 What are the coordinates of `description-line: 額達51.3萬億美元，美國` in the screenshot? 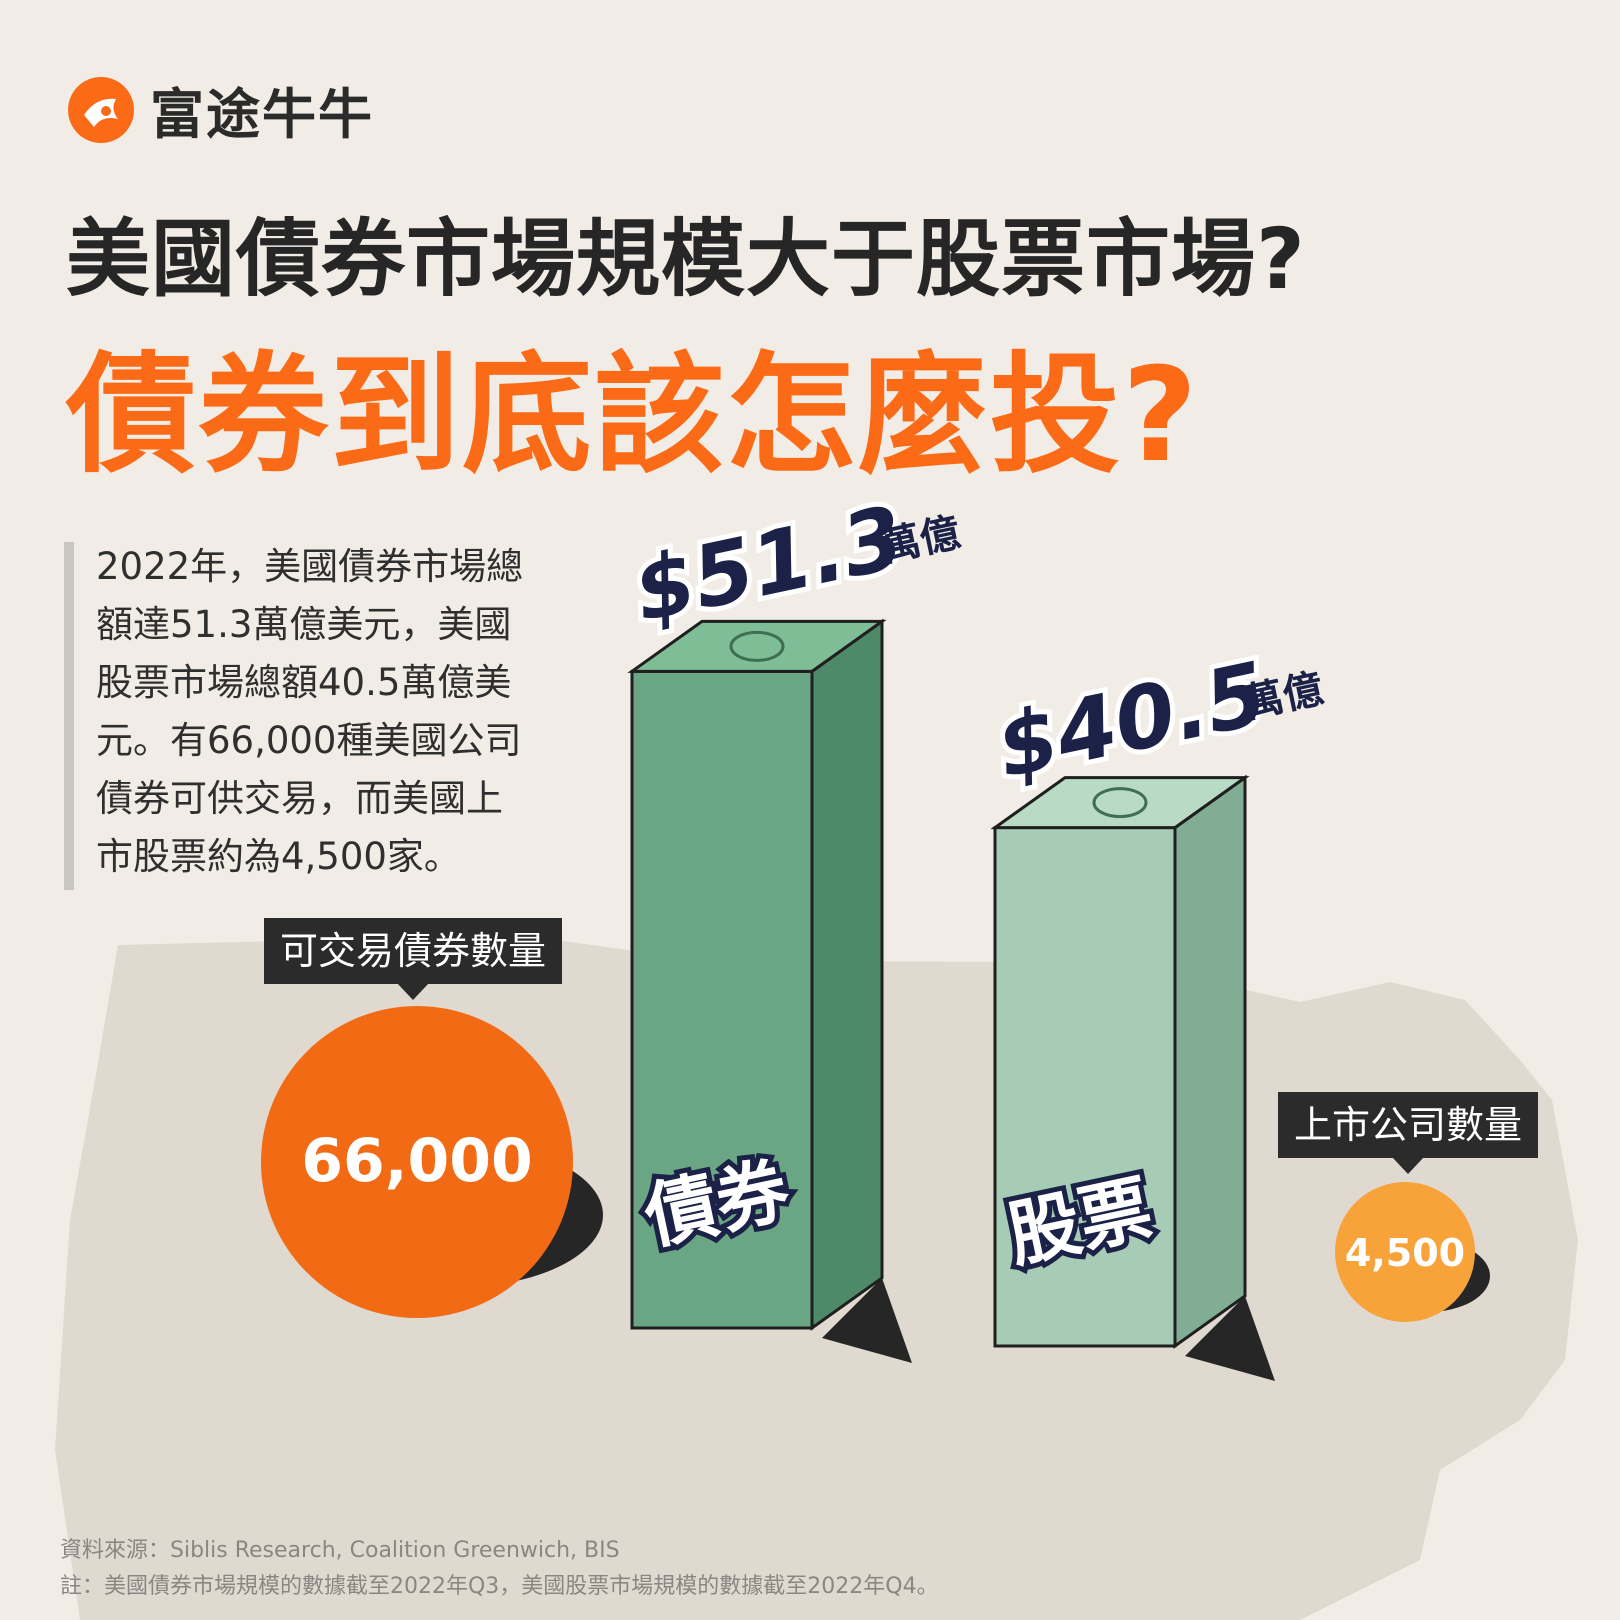 It's located at (304, 624).